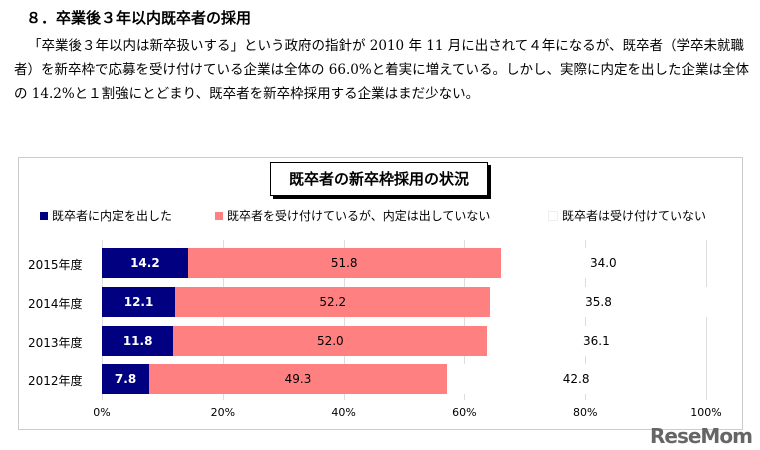  What do you see at coordinates (139, 302) in the screenshot?
I see `bar-segment: 12.1` at bounding box center [139, 302].